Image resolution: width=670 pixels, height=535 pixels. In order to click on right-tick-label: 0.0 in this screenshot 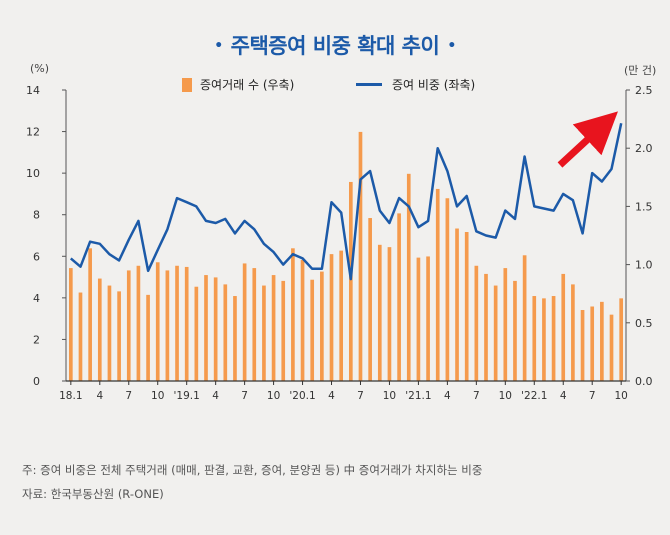, I will do `click(644, 381)`.